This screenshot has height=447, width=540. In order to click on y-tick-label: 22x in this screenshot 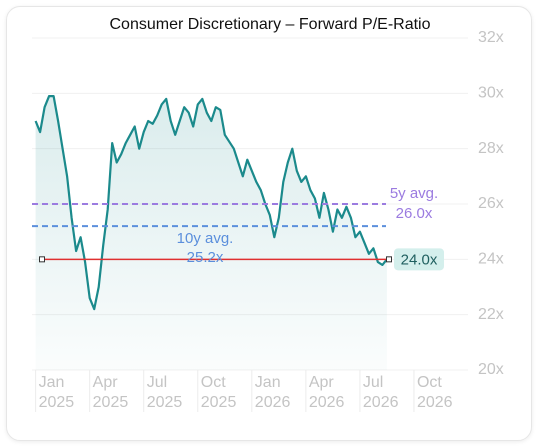, I will do `click(491, 314)`.